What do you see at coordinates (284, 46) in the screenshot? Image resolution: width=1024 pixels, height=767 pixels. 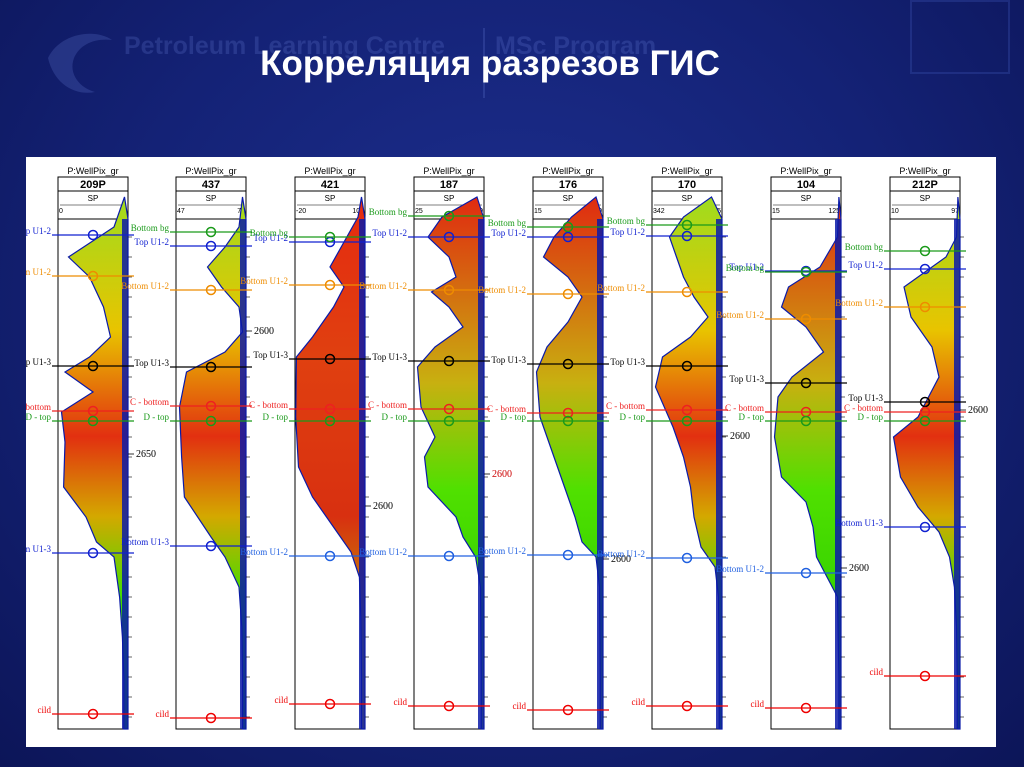 I see `logo-brand-text: Petroleum Learning Centre` at bounding box center [284, 46].